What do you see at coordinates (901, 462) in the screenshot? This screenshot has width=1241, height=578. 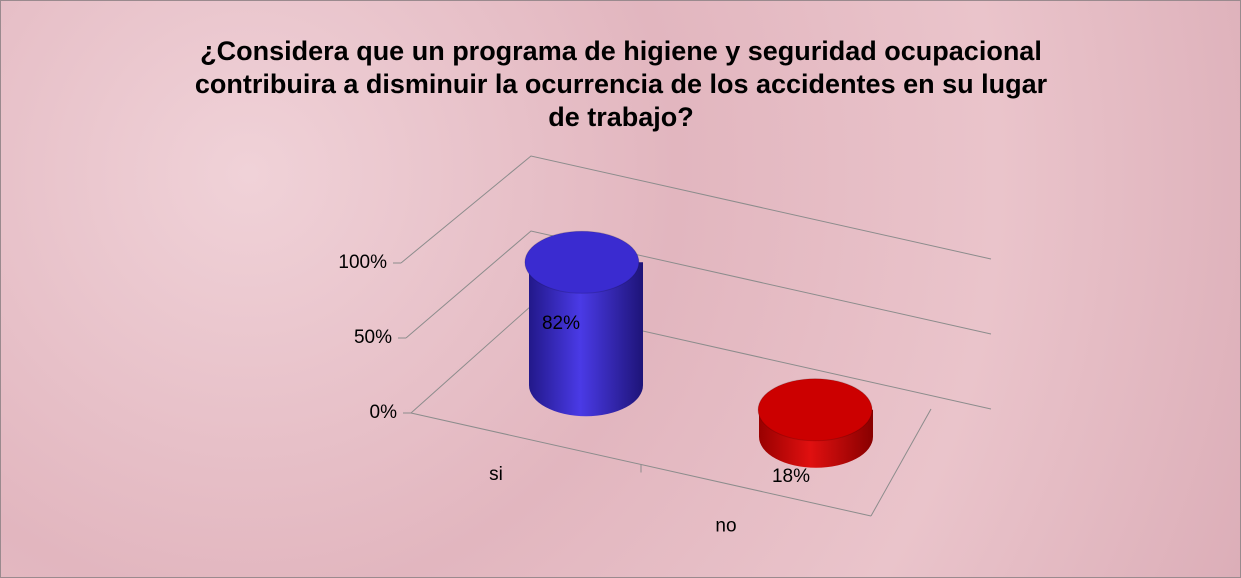 I see `floor-right-edge` at bounding box center [901, 462].